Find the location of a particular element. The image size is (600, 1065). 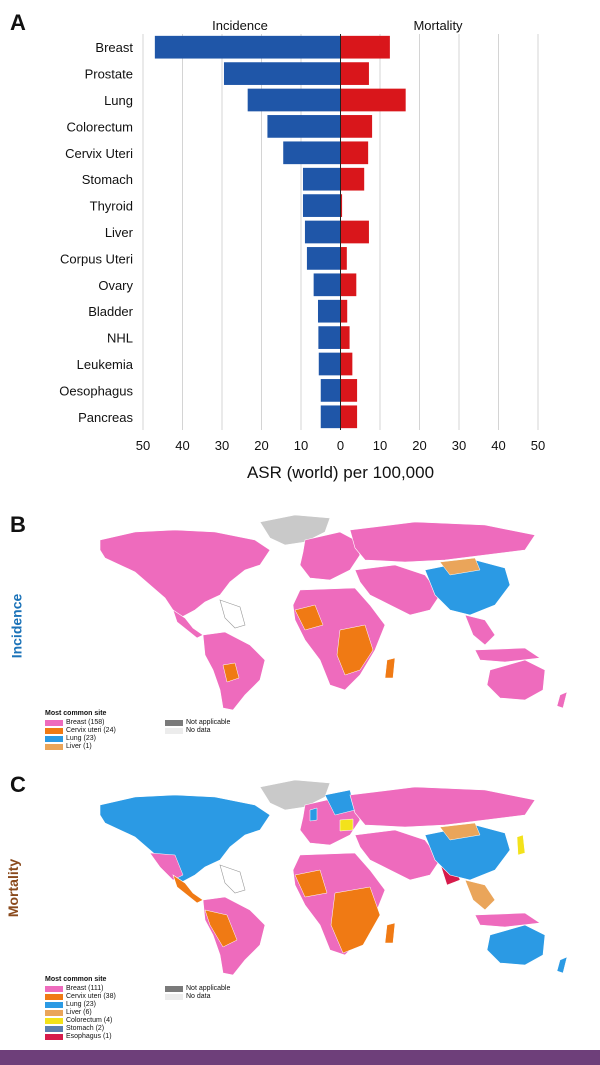

map-new-zealand is located at coordinates (562, 700).